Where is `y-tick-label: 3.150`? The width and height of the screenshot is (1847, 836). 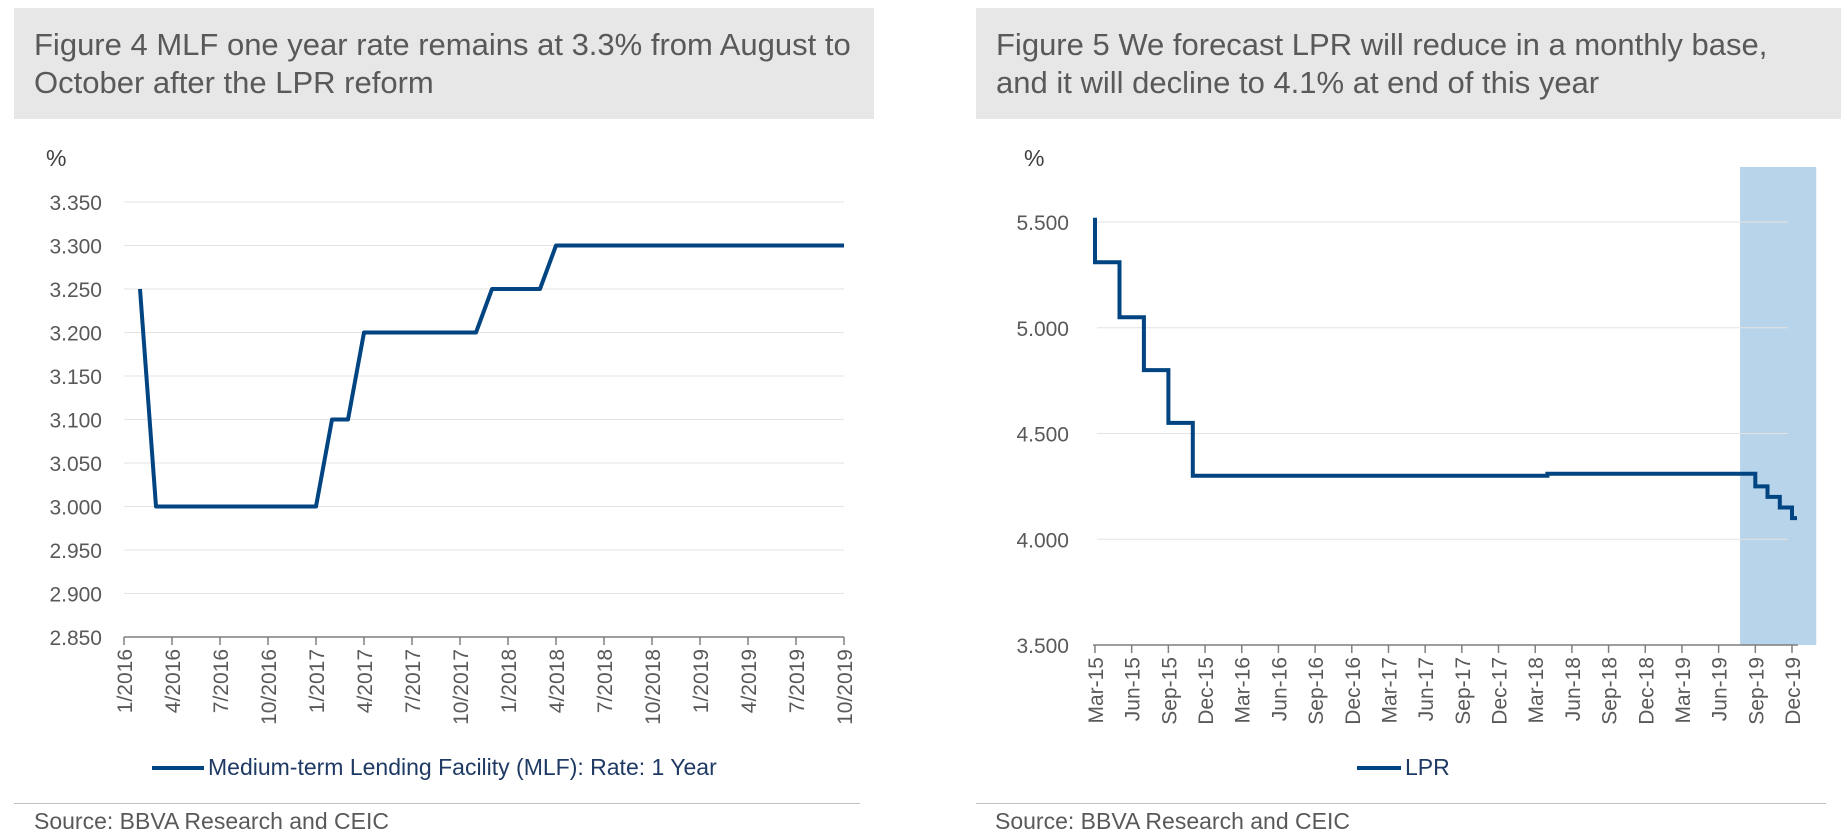
y-tick-label: 3.150 is located at coordinates (75, 377).